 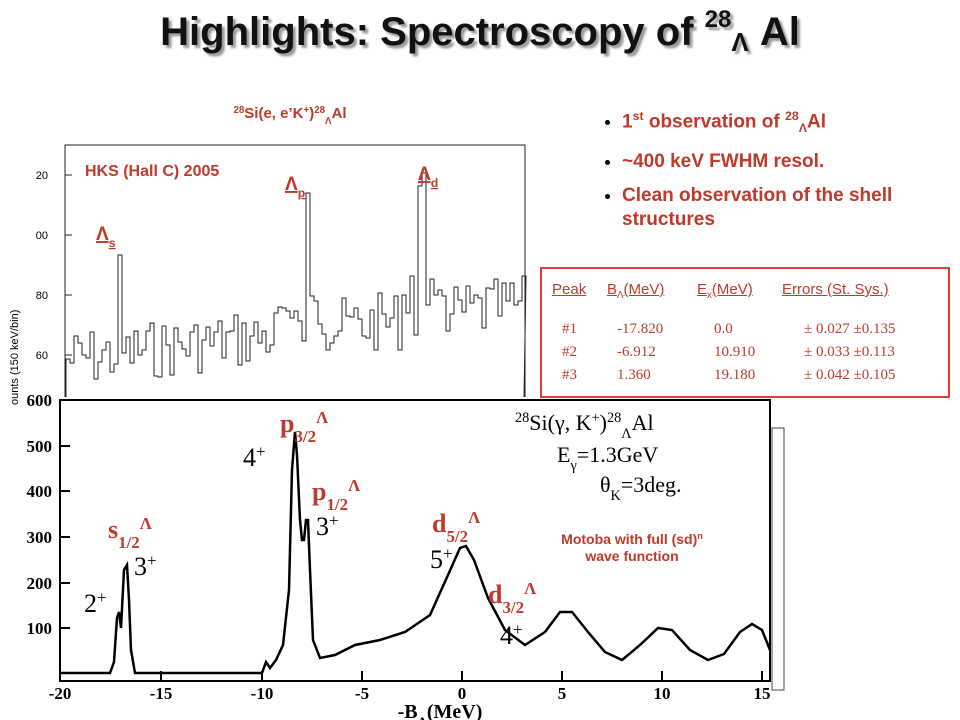 I want to click on table-cell: 1.360, so click(x=634, y=375).